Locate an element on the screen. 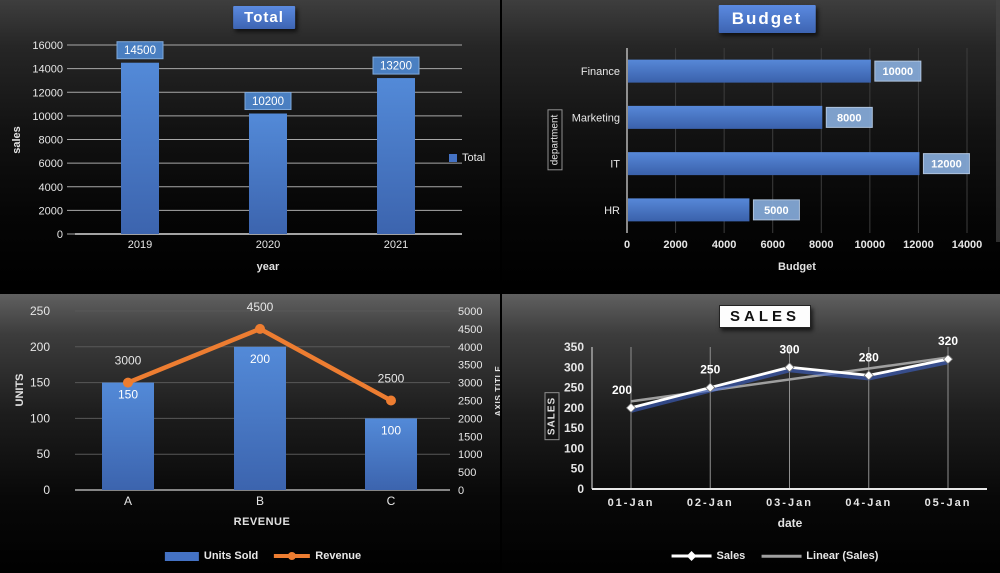 This screenshot has width=1000, height=573. x-category-label: 02-Jan is located at coordinates (710, 503).